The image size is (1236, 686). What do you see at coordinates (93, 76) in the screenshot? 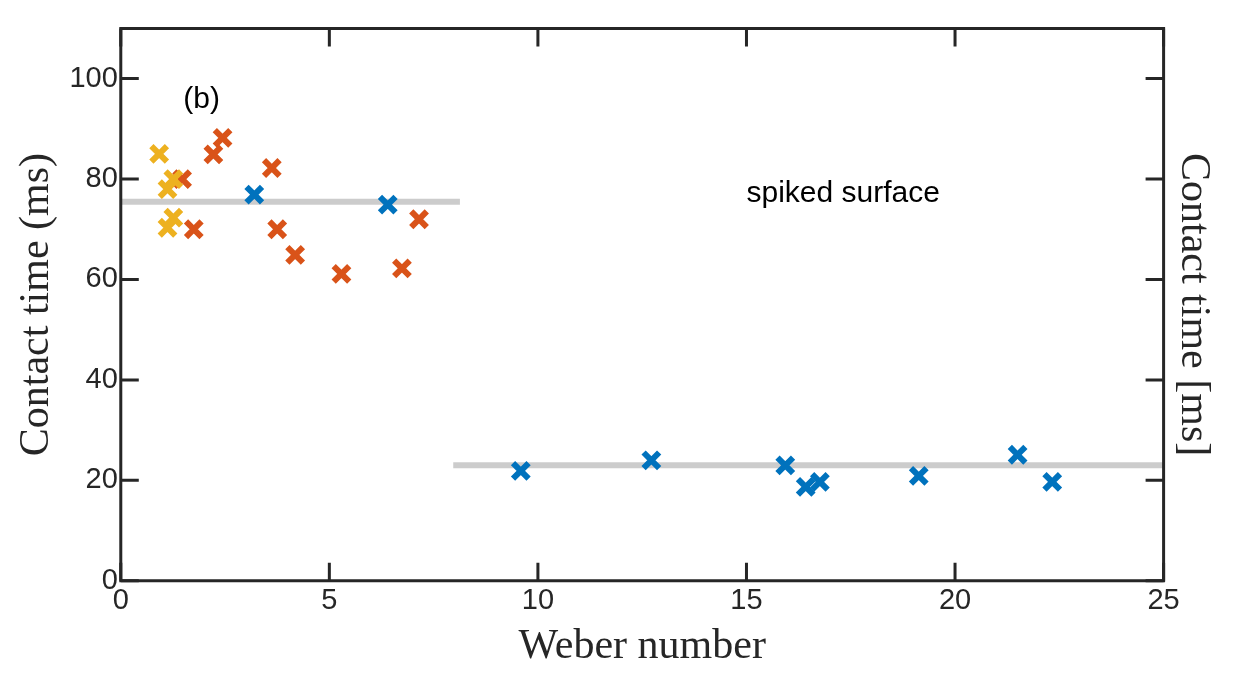
I see `y-tick-label: 100` at bounding box center [93, 76].